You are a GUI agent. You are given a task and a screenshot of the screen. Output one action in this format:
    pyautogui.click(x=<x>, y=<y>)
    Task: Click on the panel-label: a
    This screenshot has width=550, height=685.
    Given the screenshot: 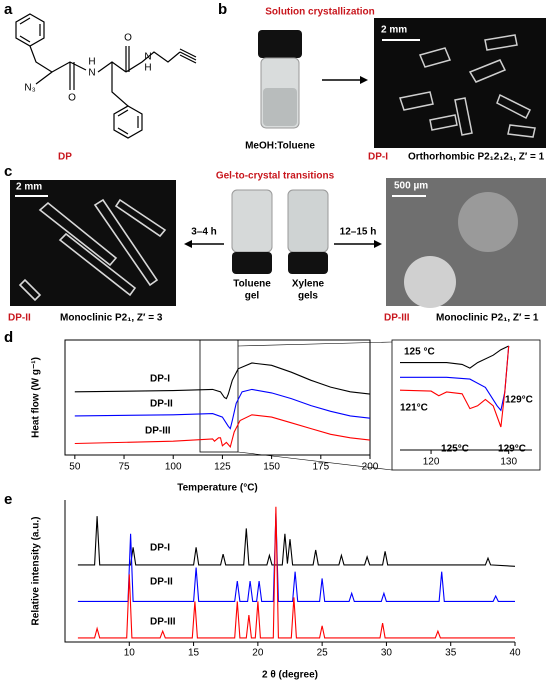 What is the action you would take?
    pyautogui.click(x=8, y=9)
    